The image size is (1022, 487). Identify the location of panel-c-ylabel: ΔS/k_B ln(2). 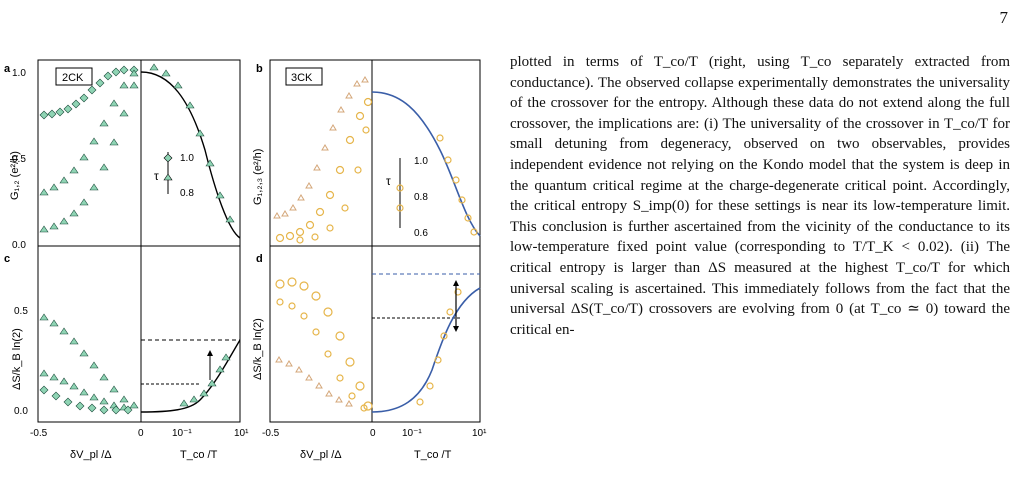
(17, 359).